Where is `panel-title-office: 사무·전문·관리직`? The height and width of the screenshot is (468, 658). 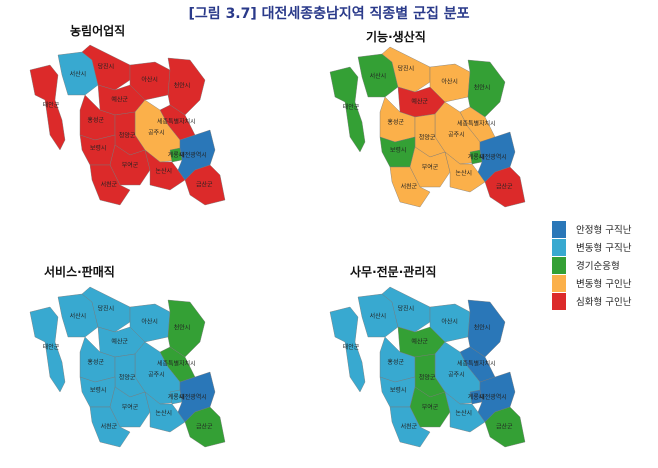 panel-title-office: 사무·전문·관리직 is located at coordinates (393, 272).